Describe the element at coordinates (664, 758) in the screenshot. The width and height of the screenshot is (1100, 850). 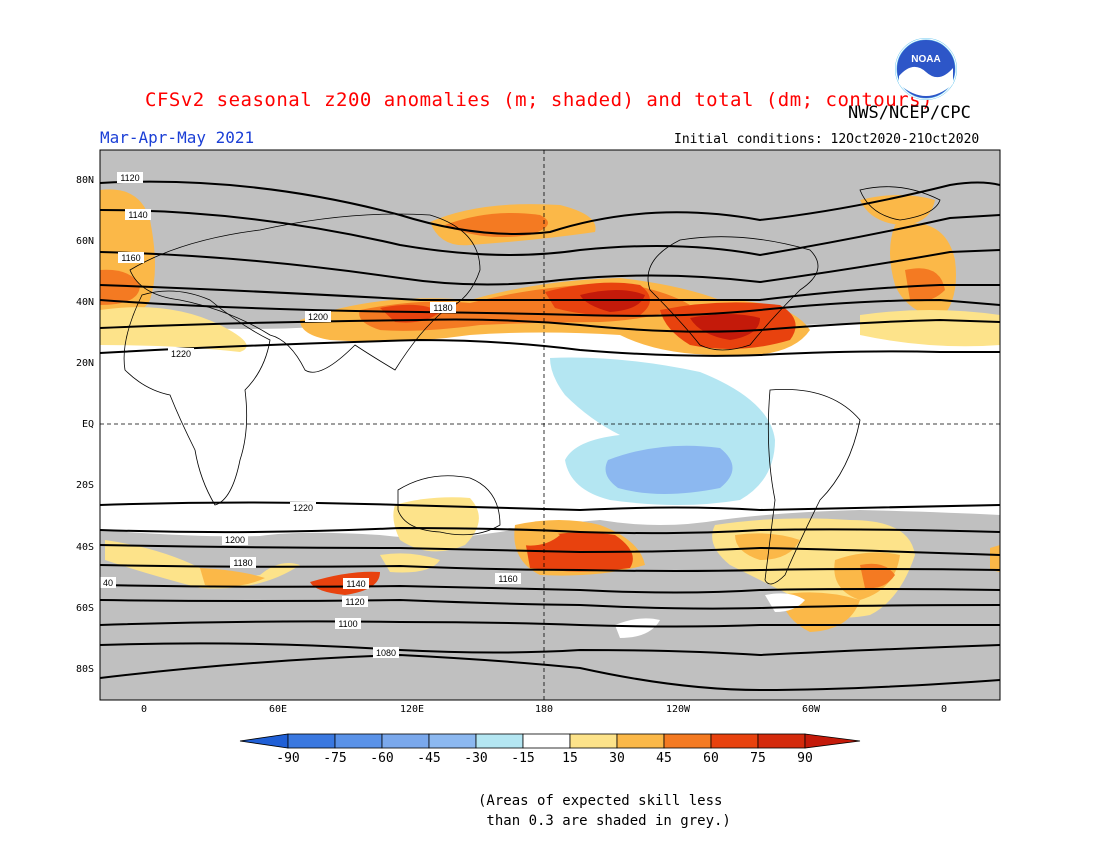
I see `colorbar-label: 45` at that location.